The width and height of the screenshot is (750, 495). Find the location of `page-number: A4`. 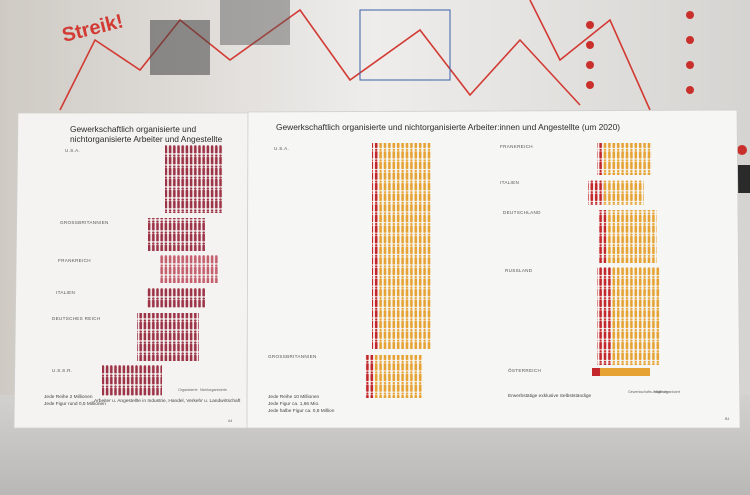

page-number: A4 is located at coordinates (230, 421).